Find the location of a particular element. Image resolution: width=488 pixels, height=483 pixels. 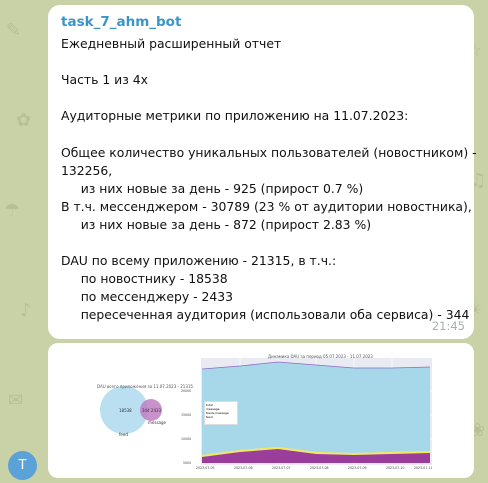

x-tick: 2023-07-06 is located at coordinates (243, 468).